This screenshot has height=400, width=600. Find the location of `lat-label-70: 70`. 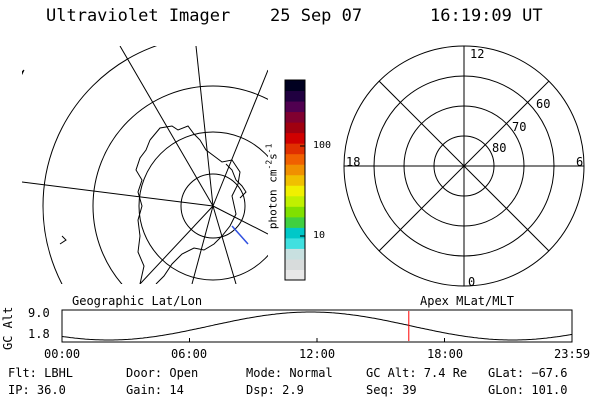

lat-label-70: 70 is located at coordinates (519, 127).